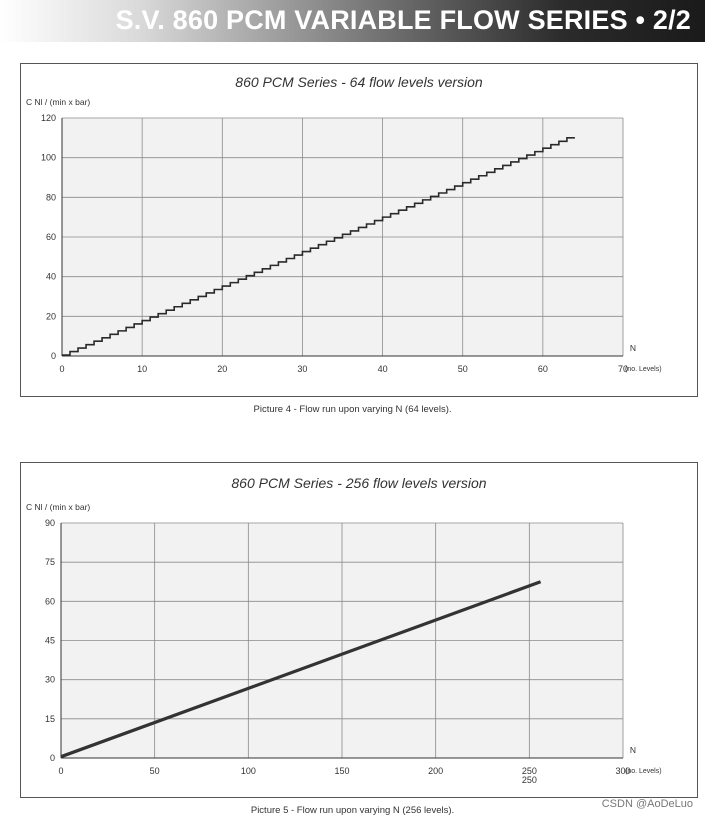  Describe the element at coordinates (248, 771) in the screenshot. I see `x-tick-label: 100` at that location.